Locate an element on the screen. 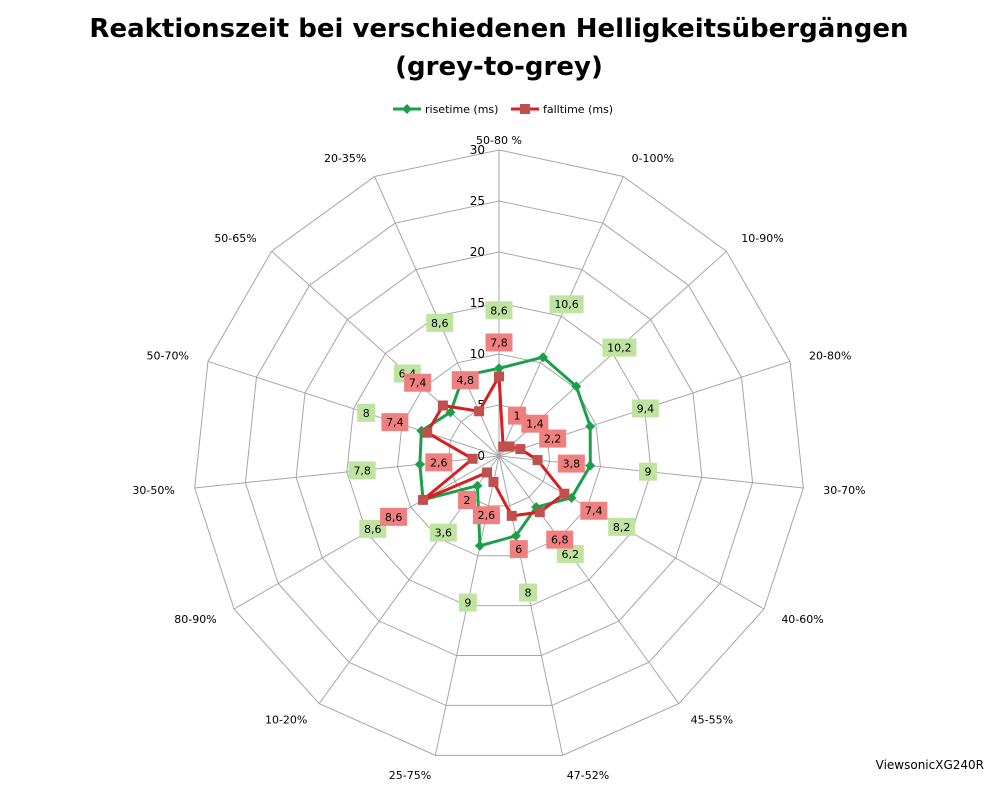 Image resolution: width=998 pixels, height=786 pixels. data-label-2: 1,4 is located at coordinates (535, 424).